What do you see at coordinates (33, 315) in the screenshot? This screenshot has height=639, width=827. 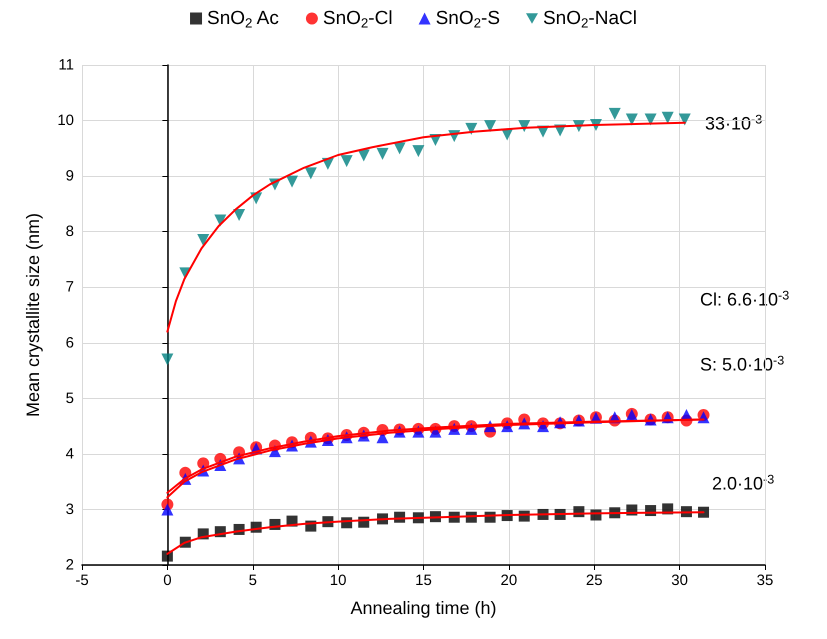 I see `y-axis-title: Mean crystallite size (nm)` at bounding box center [33, 315].